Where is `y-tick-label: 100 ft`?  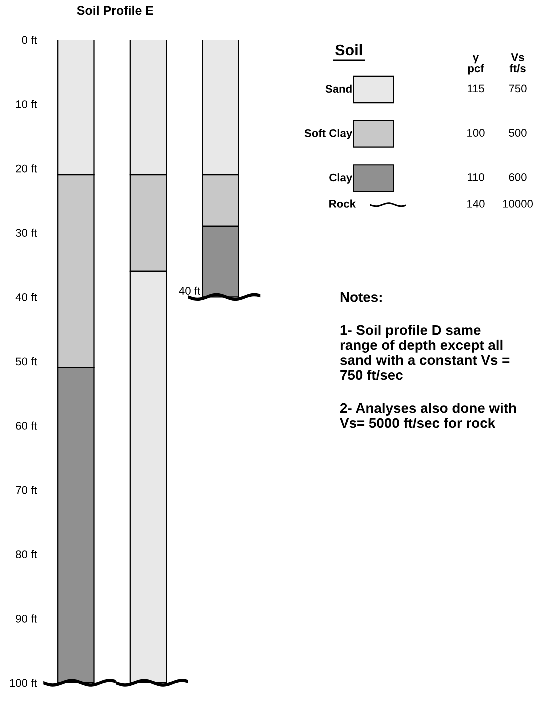 y-tick-label: 100 ft is located at coordinates (24, 683).